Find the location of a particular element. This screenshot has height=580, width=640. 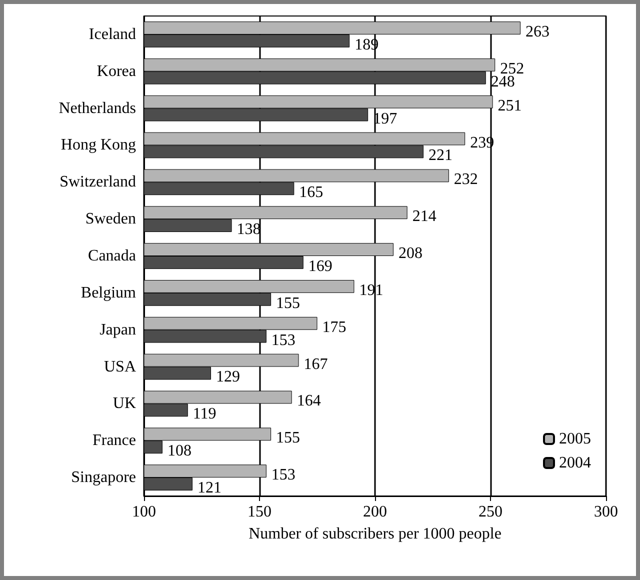

data-label: 165 is located at coordinates (311, 193).